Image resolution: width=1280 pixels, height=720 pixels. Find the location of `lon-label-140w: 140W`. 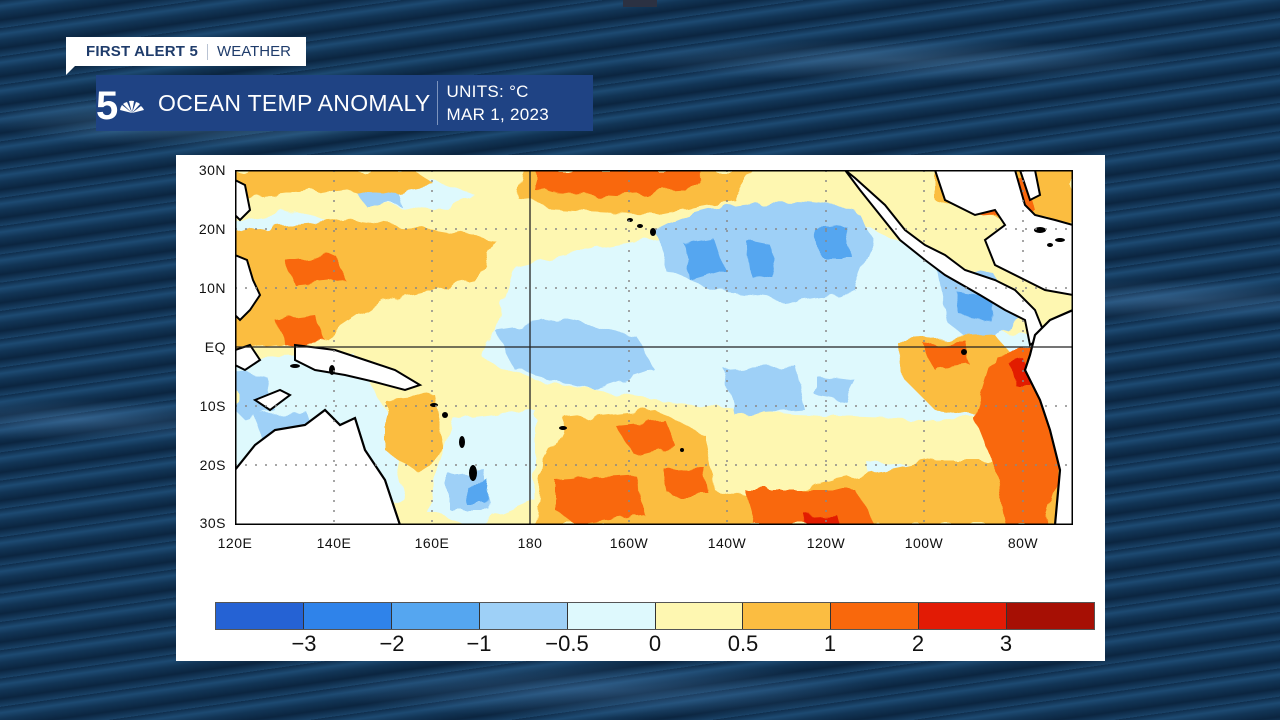

lon-label-140w: 140W is located at coordinates (727, 543).